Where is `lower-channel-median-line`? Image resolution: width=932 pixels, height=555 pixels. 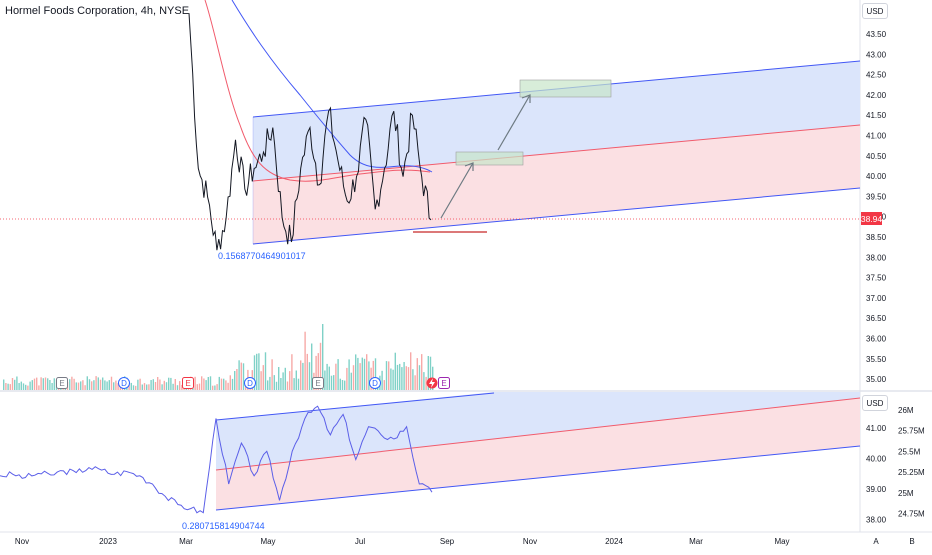 lower-channel-median-line is located at coordinates (538, 434).